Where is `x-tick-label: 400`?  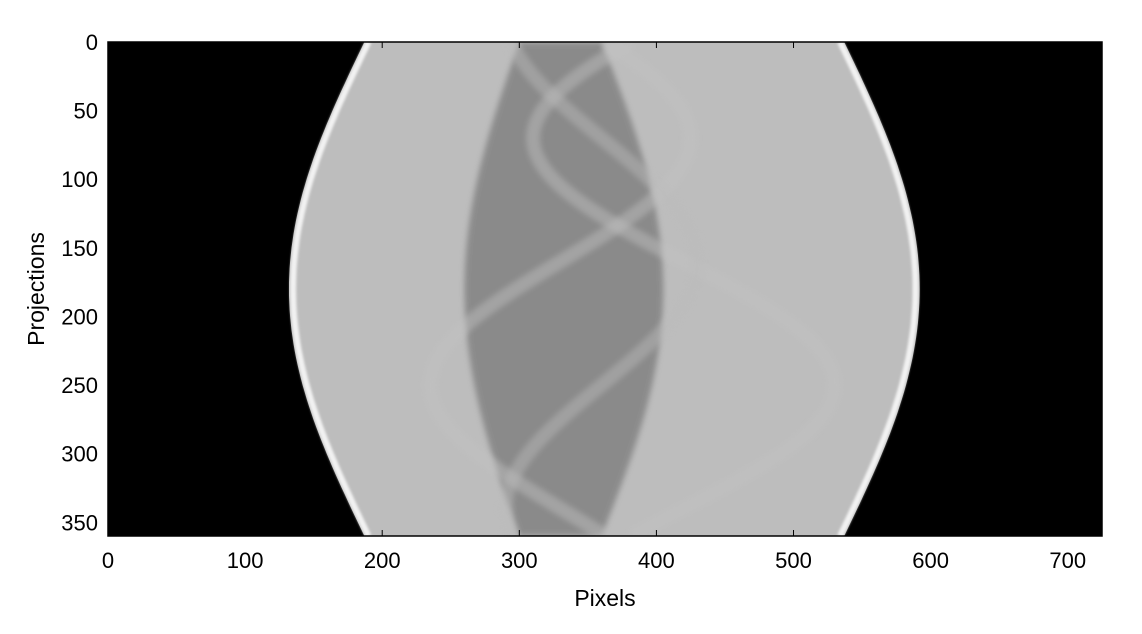 x-tick-label: 400 is located at coordinates (656, 560).